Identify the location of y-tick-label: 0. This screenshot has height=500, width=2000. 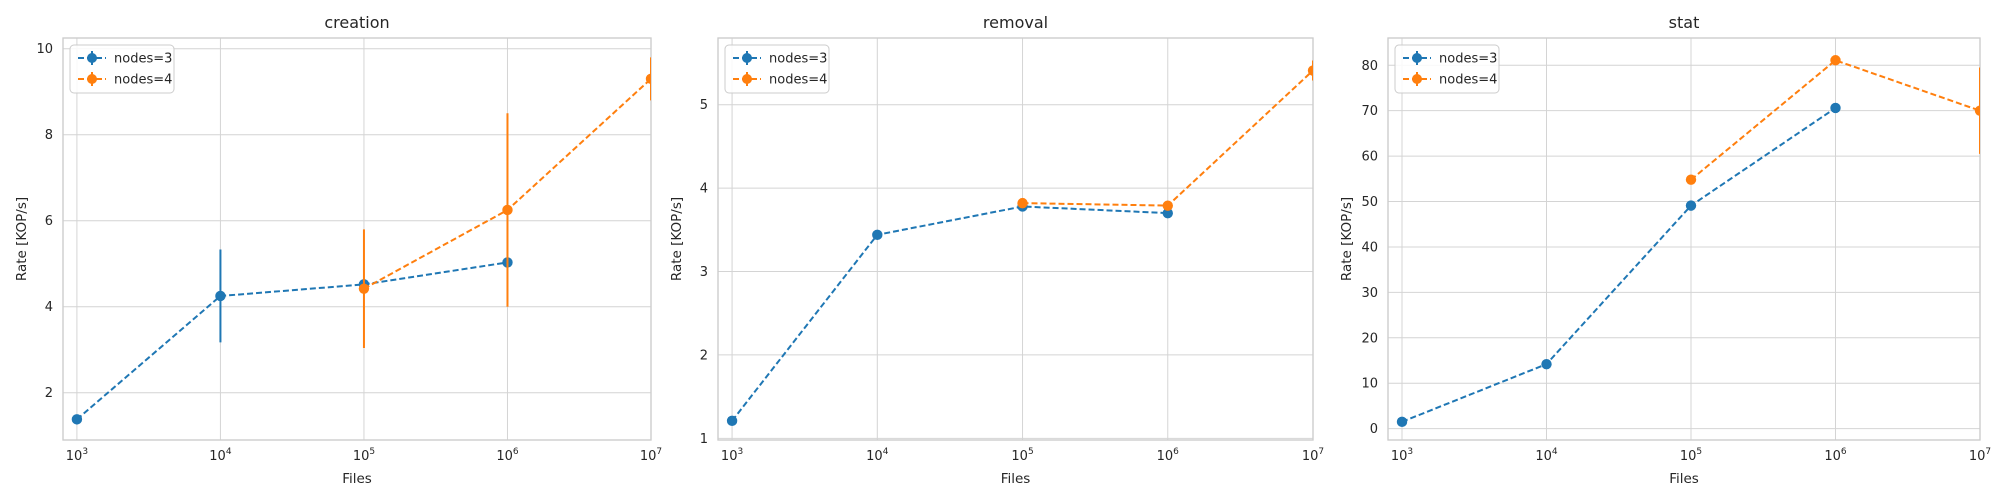
(1374, 429).